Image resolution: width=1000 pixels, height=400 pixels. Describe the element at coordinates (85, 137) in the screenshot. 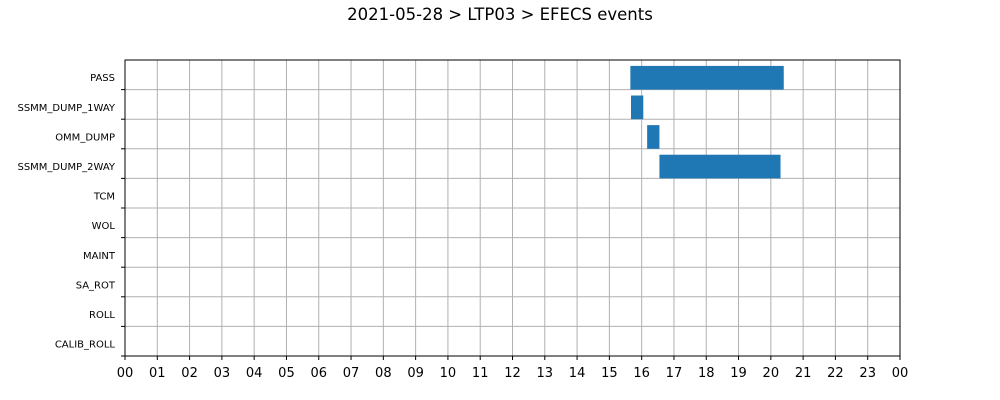

I see `y-tick-label: OMM_DUMP` at that location.